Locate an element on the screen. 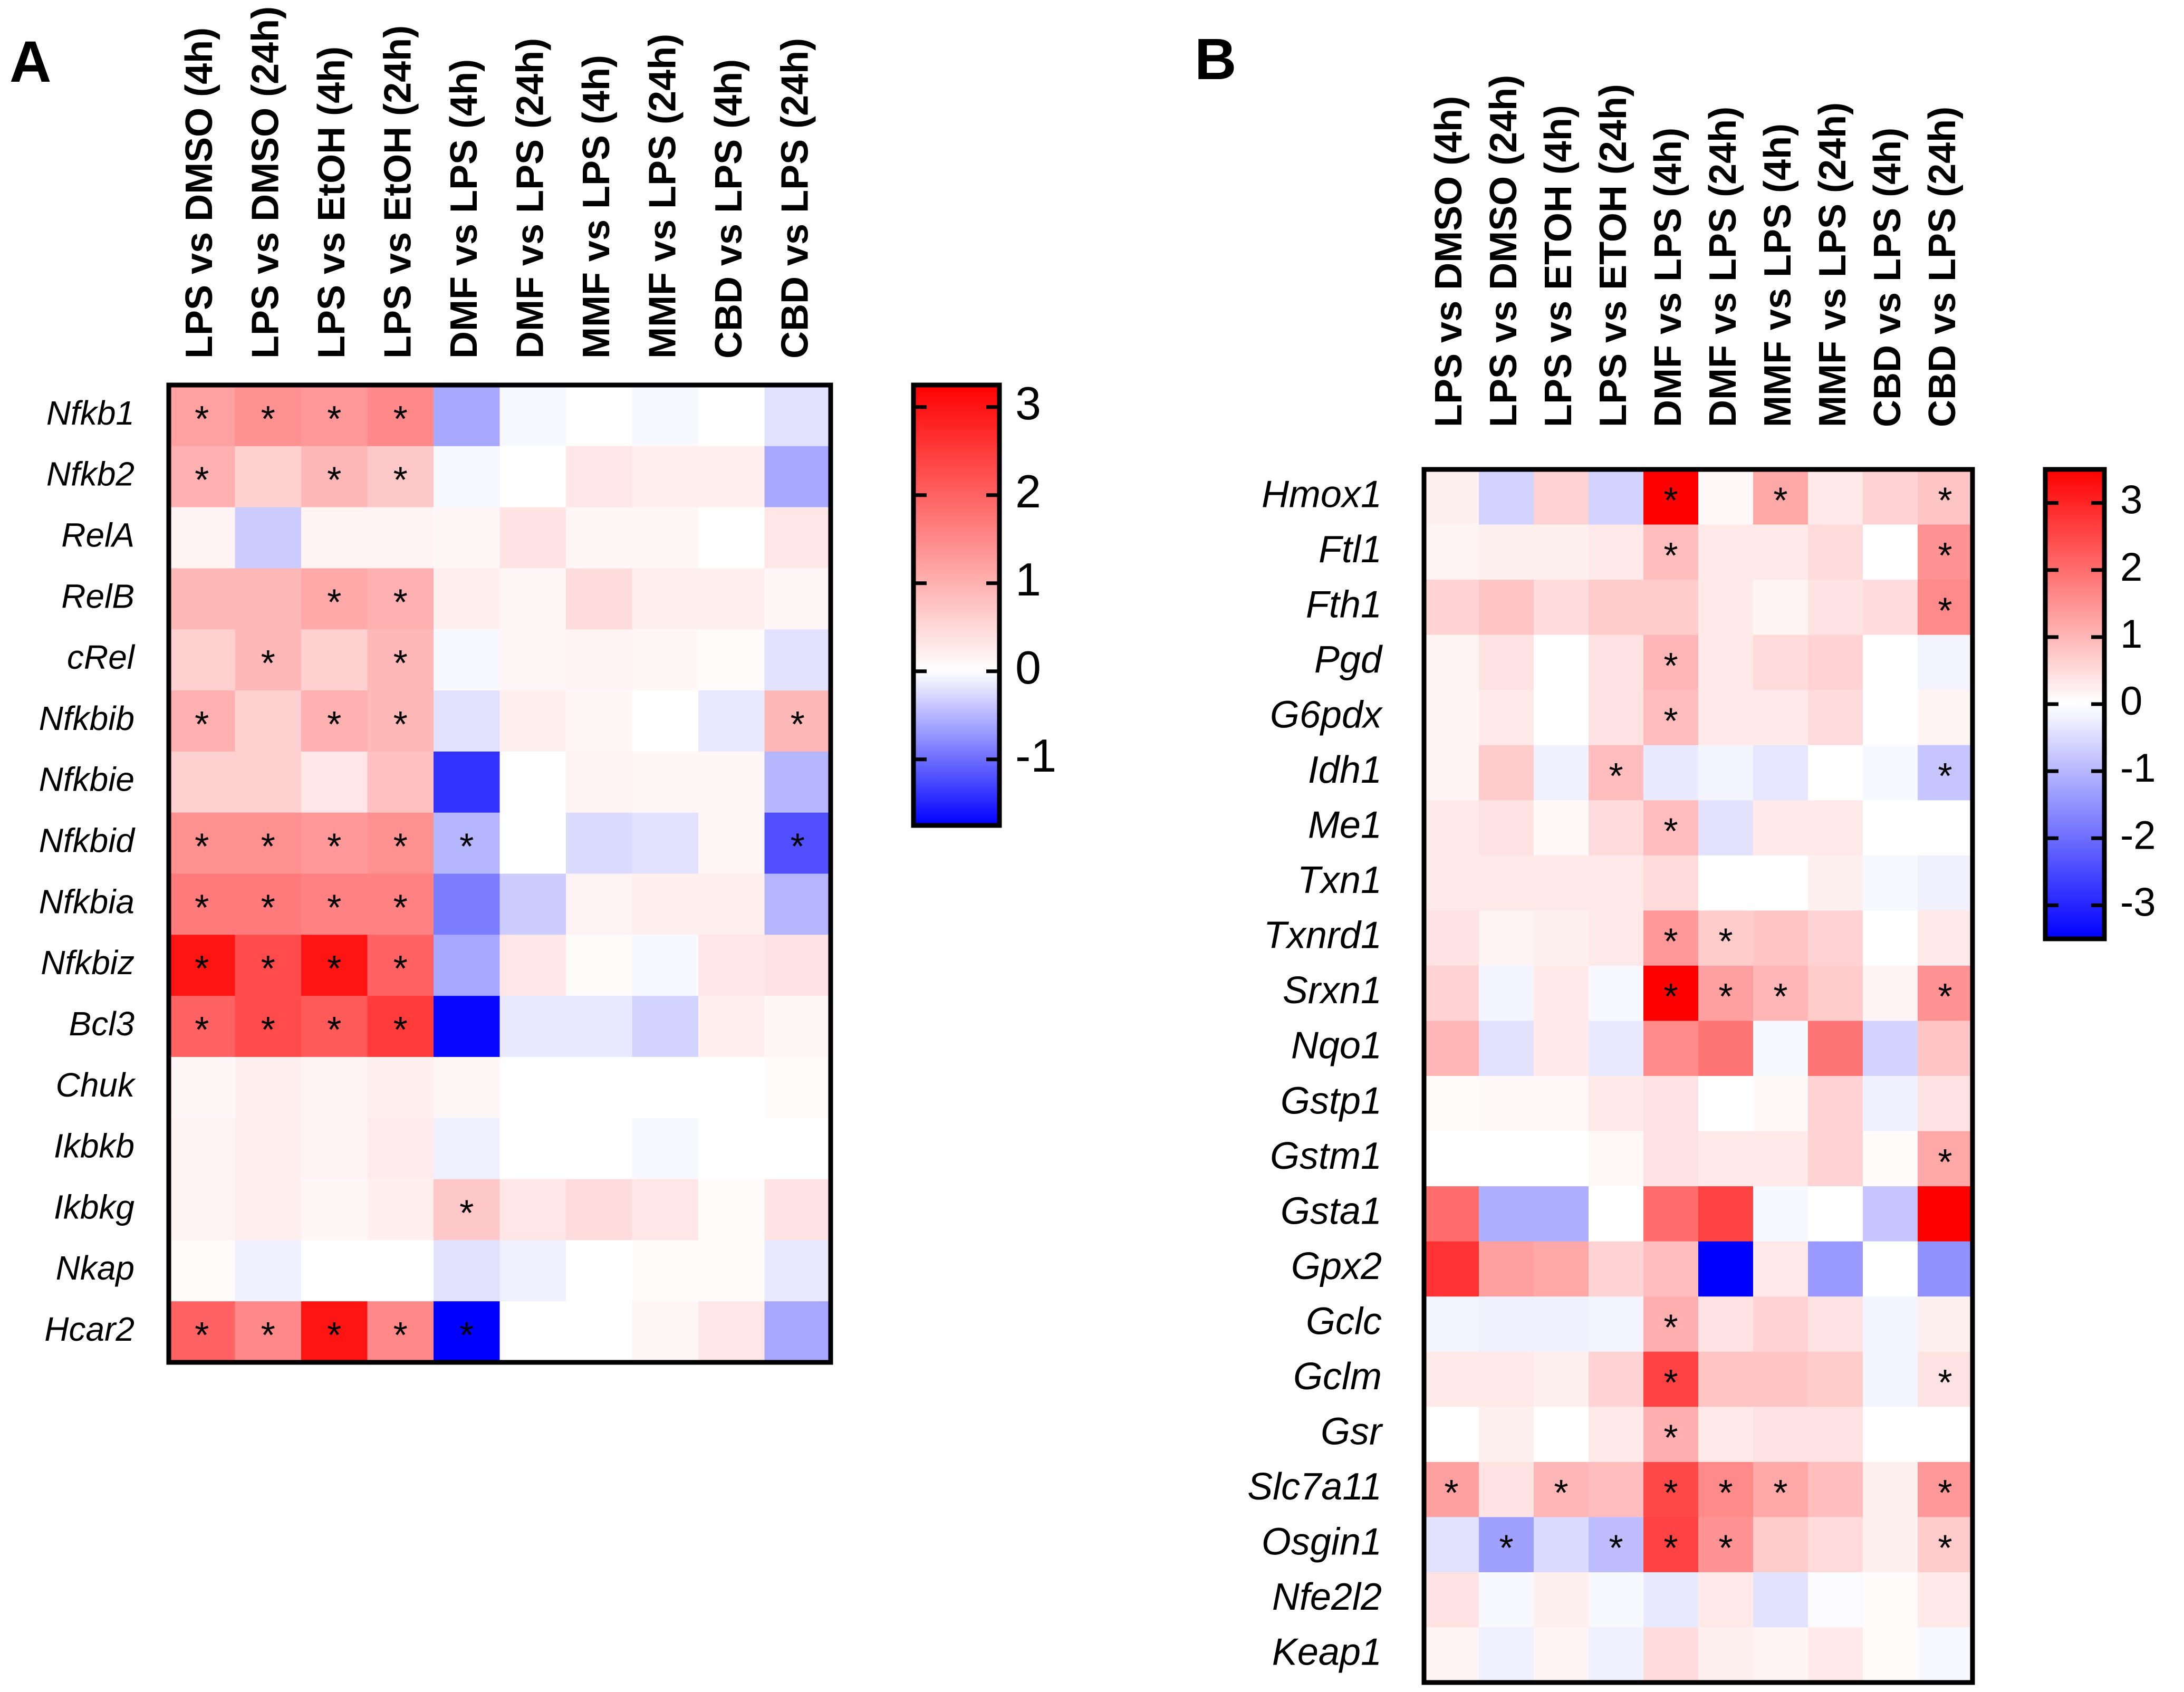  column-label: MMF vs LPS (4h) is located at coordinates (1778, 275).